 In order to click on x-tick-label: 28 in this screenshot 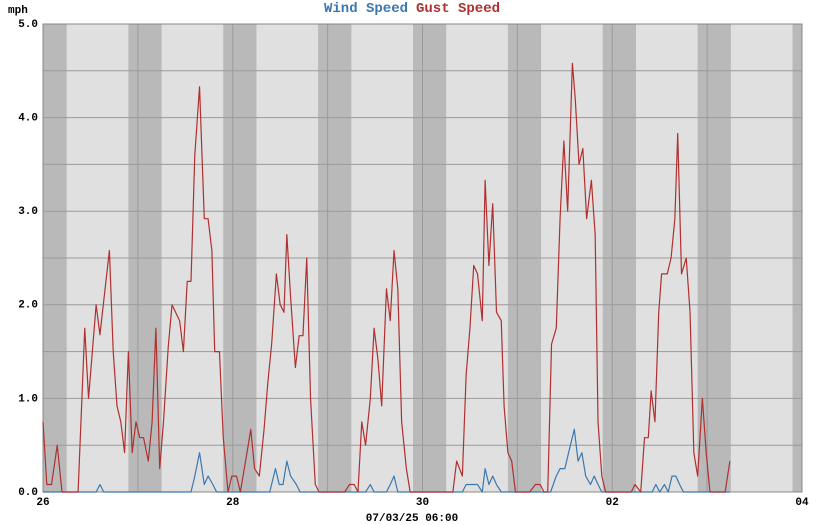, I will do `click(233, 503)`.